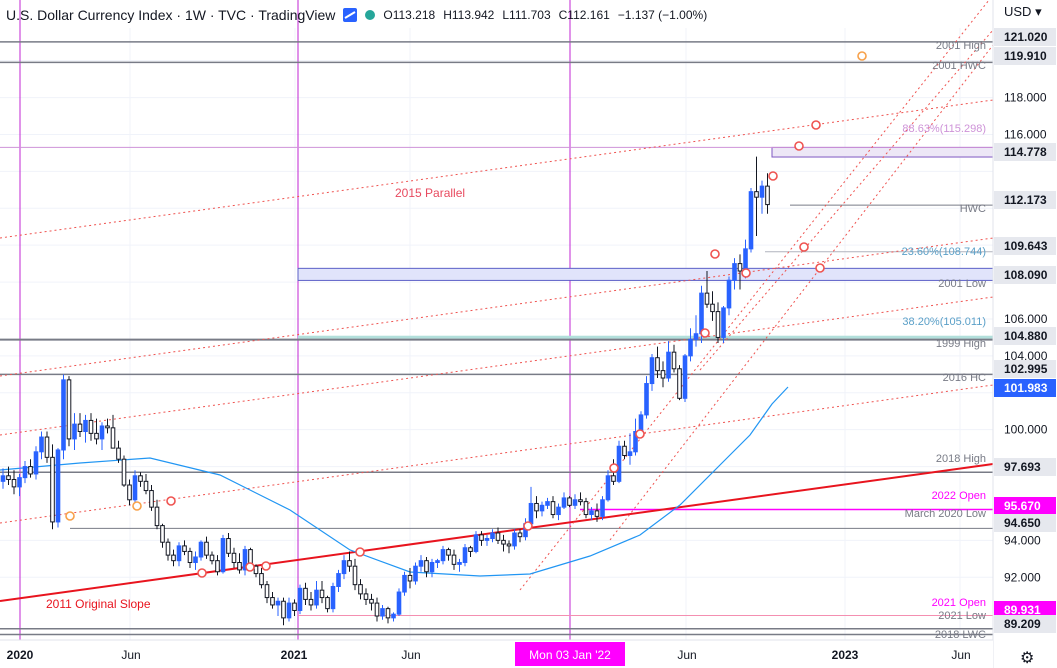 This screenshot has height=668, width=1057. Describe the element at coordinates (882, 152) in the screenshot. I see `zone-88-fib` at that location.